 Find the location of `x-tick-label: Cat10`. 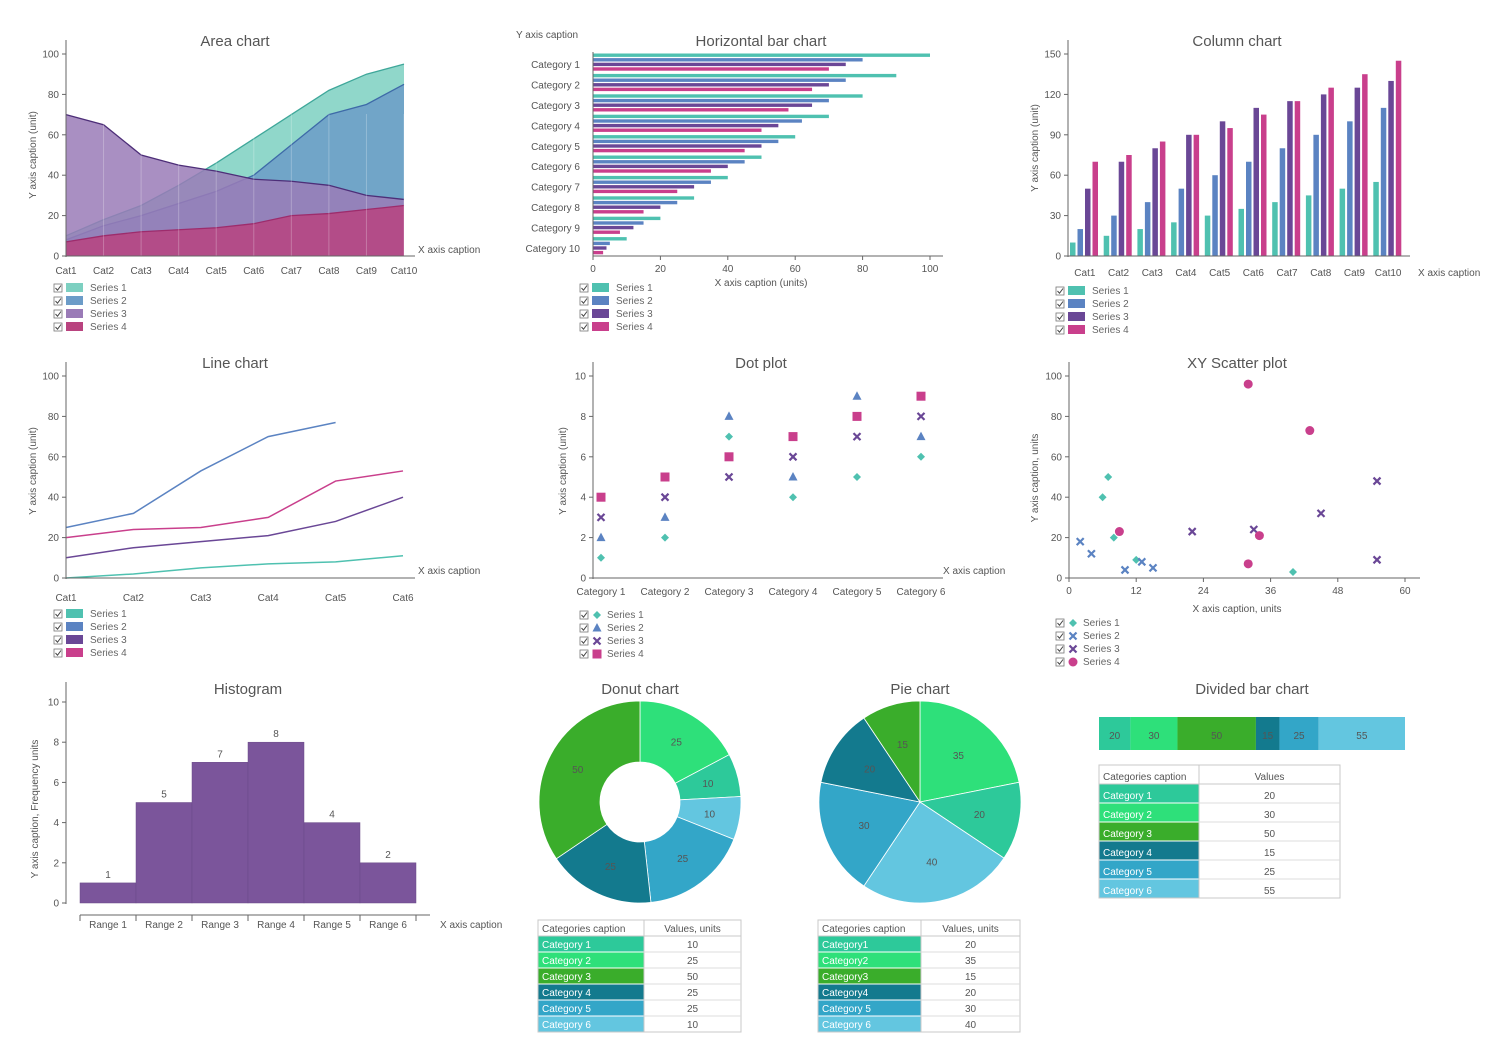

x-tick-label: Cat10 is located at coordinates (404, 271).